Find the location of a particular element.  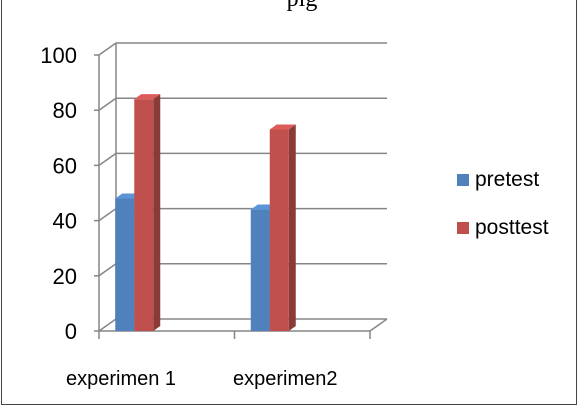

legend-swatch-pretest is located at coordinates (463, 180).